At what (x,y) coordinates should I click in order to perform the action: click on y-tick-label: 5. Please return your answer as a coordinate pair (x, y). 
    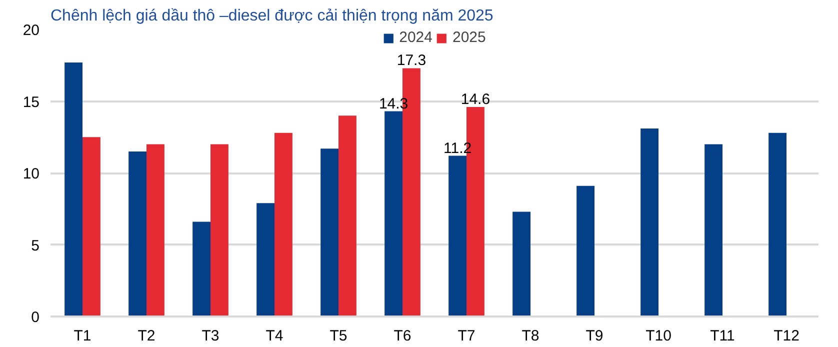
    Looking at the image, I should click on (35, 245).